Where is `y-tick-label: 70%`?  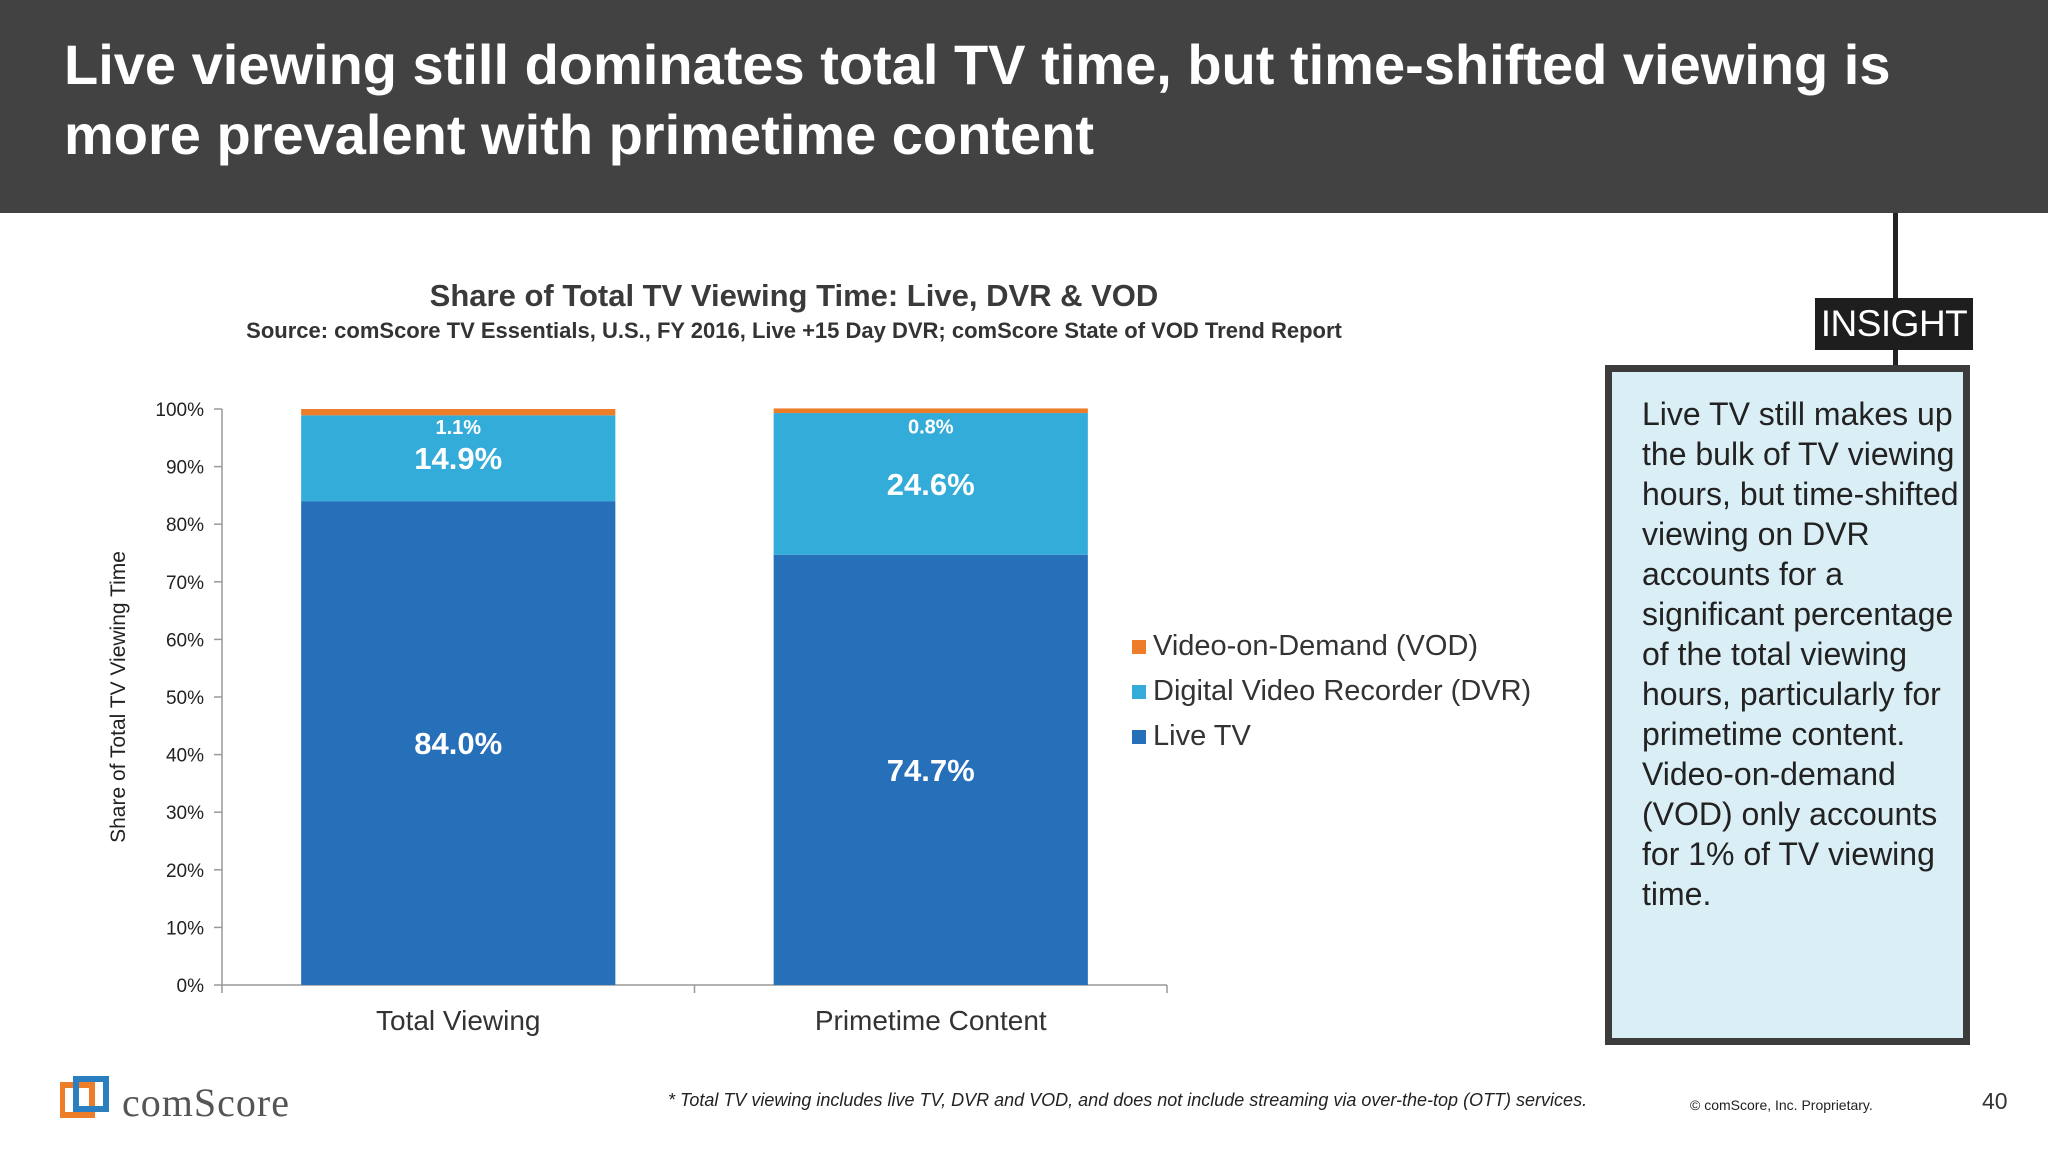
y-tick-label: 70% is located at coordinates (185, 583).